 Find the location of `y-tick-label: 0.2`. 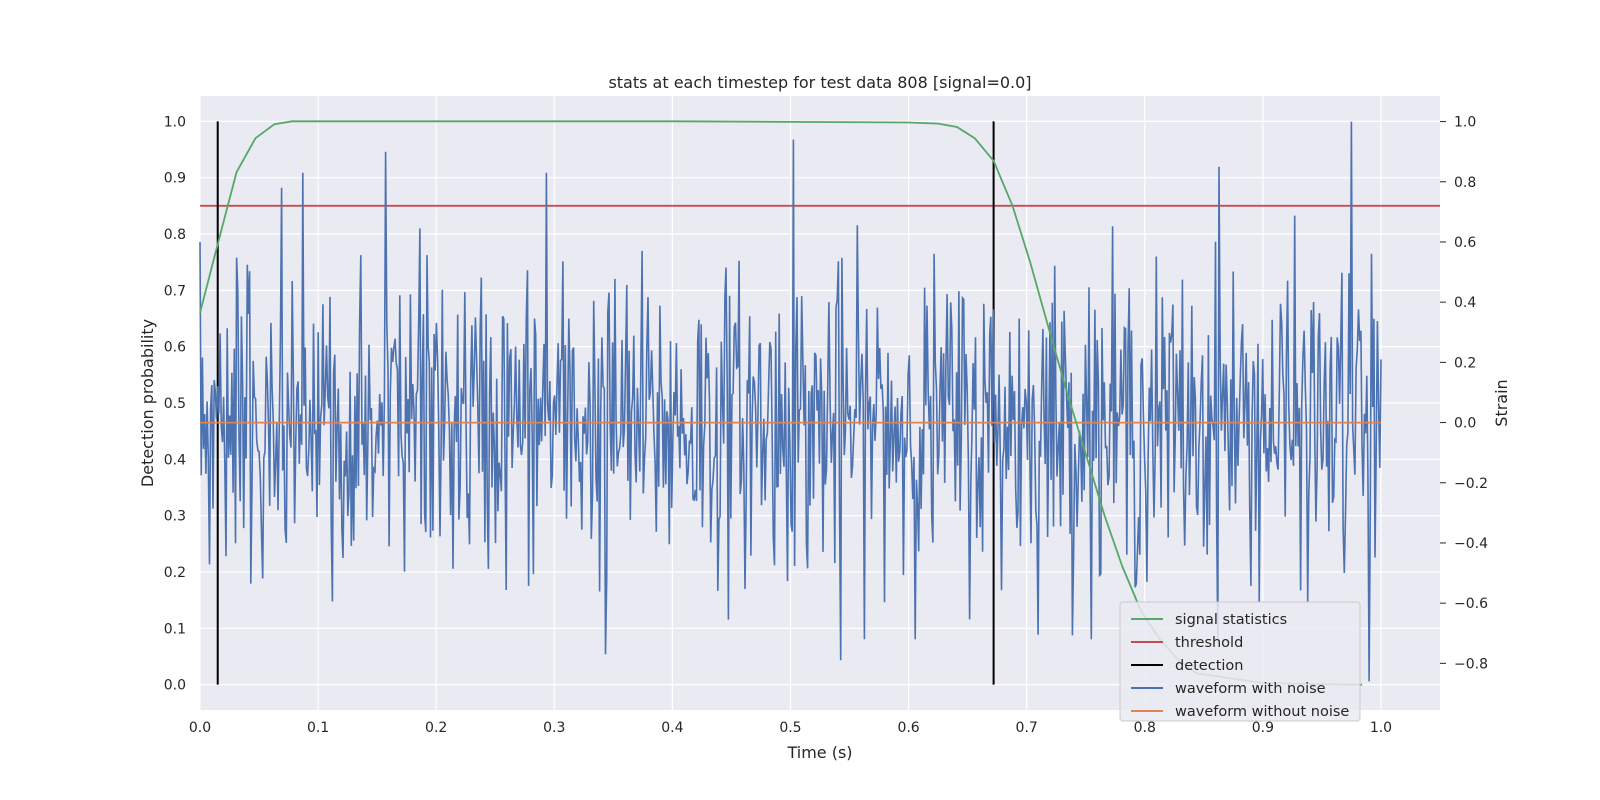

y-tick-label: 0.2 is located at coordinates (175, 573).